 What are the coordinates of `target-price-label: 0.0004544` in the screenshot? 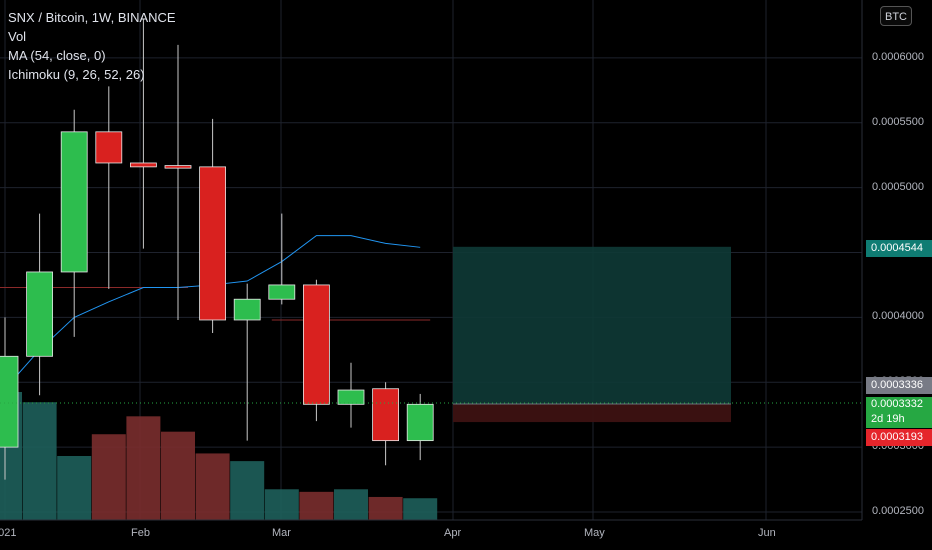 It's located at (899, 248).